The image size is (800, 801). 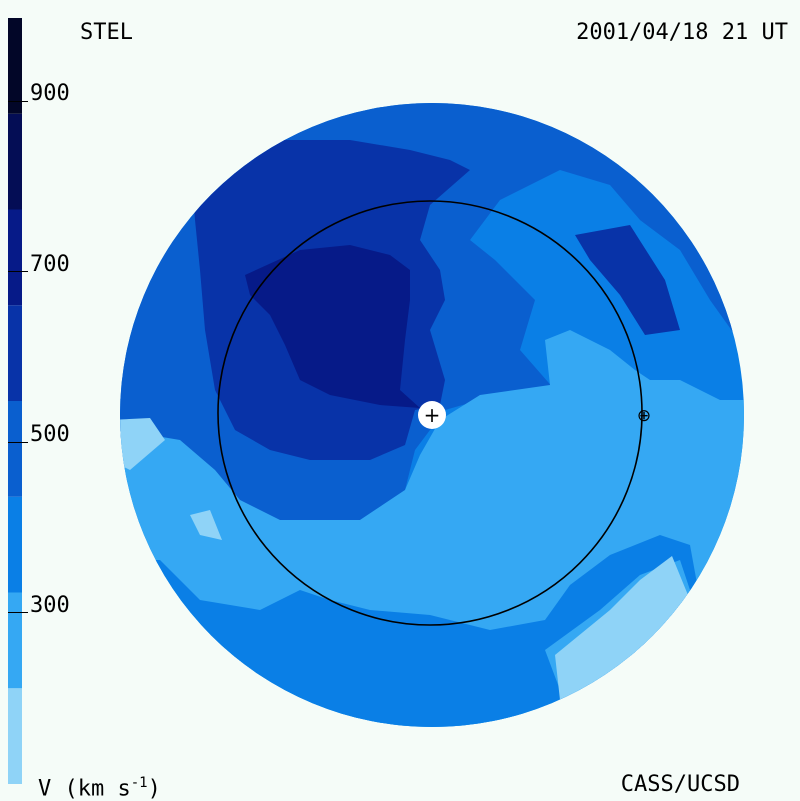 What do you see at coordinates (206, 525) in the screenshot?
I see `velocity-band-200-300-small` at bounding box center [206, 525].